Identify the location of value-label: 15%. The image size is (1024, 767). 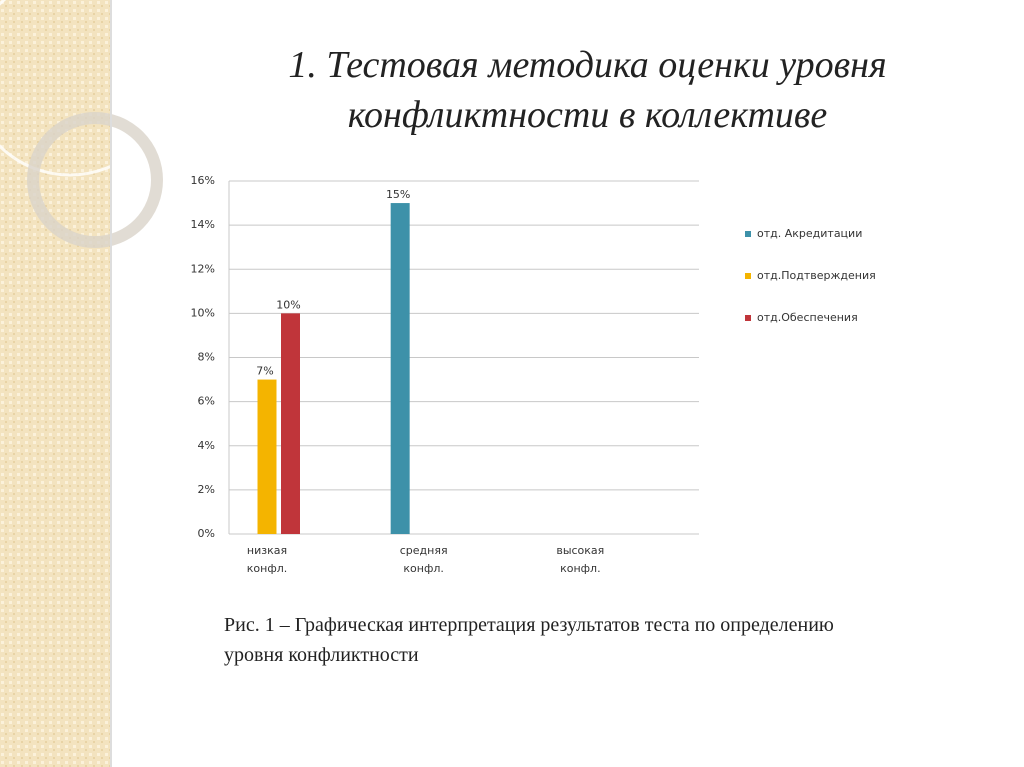
(398, 194).